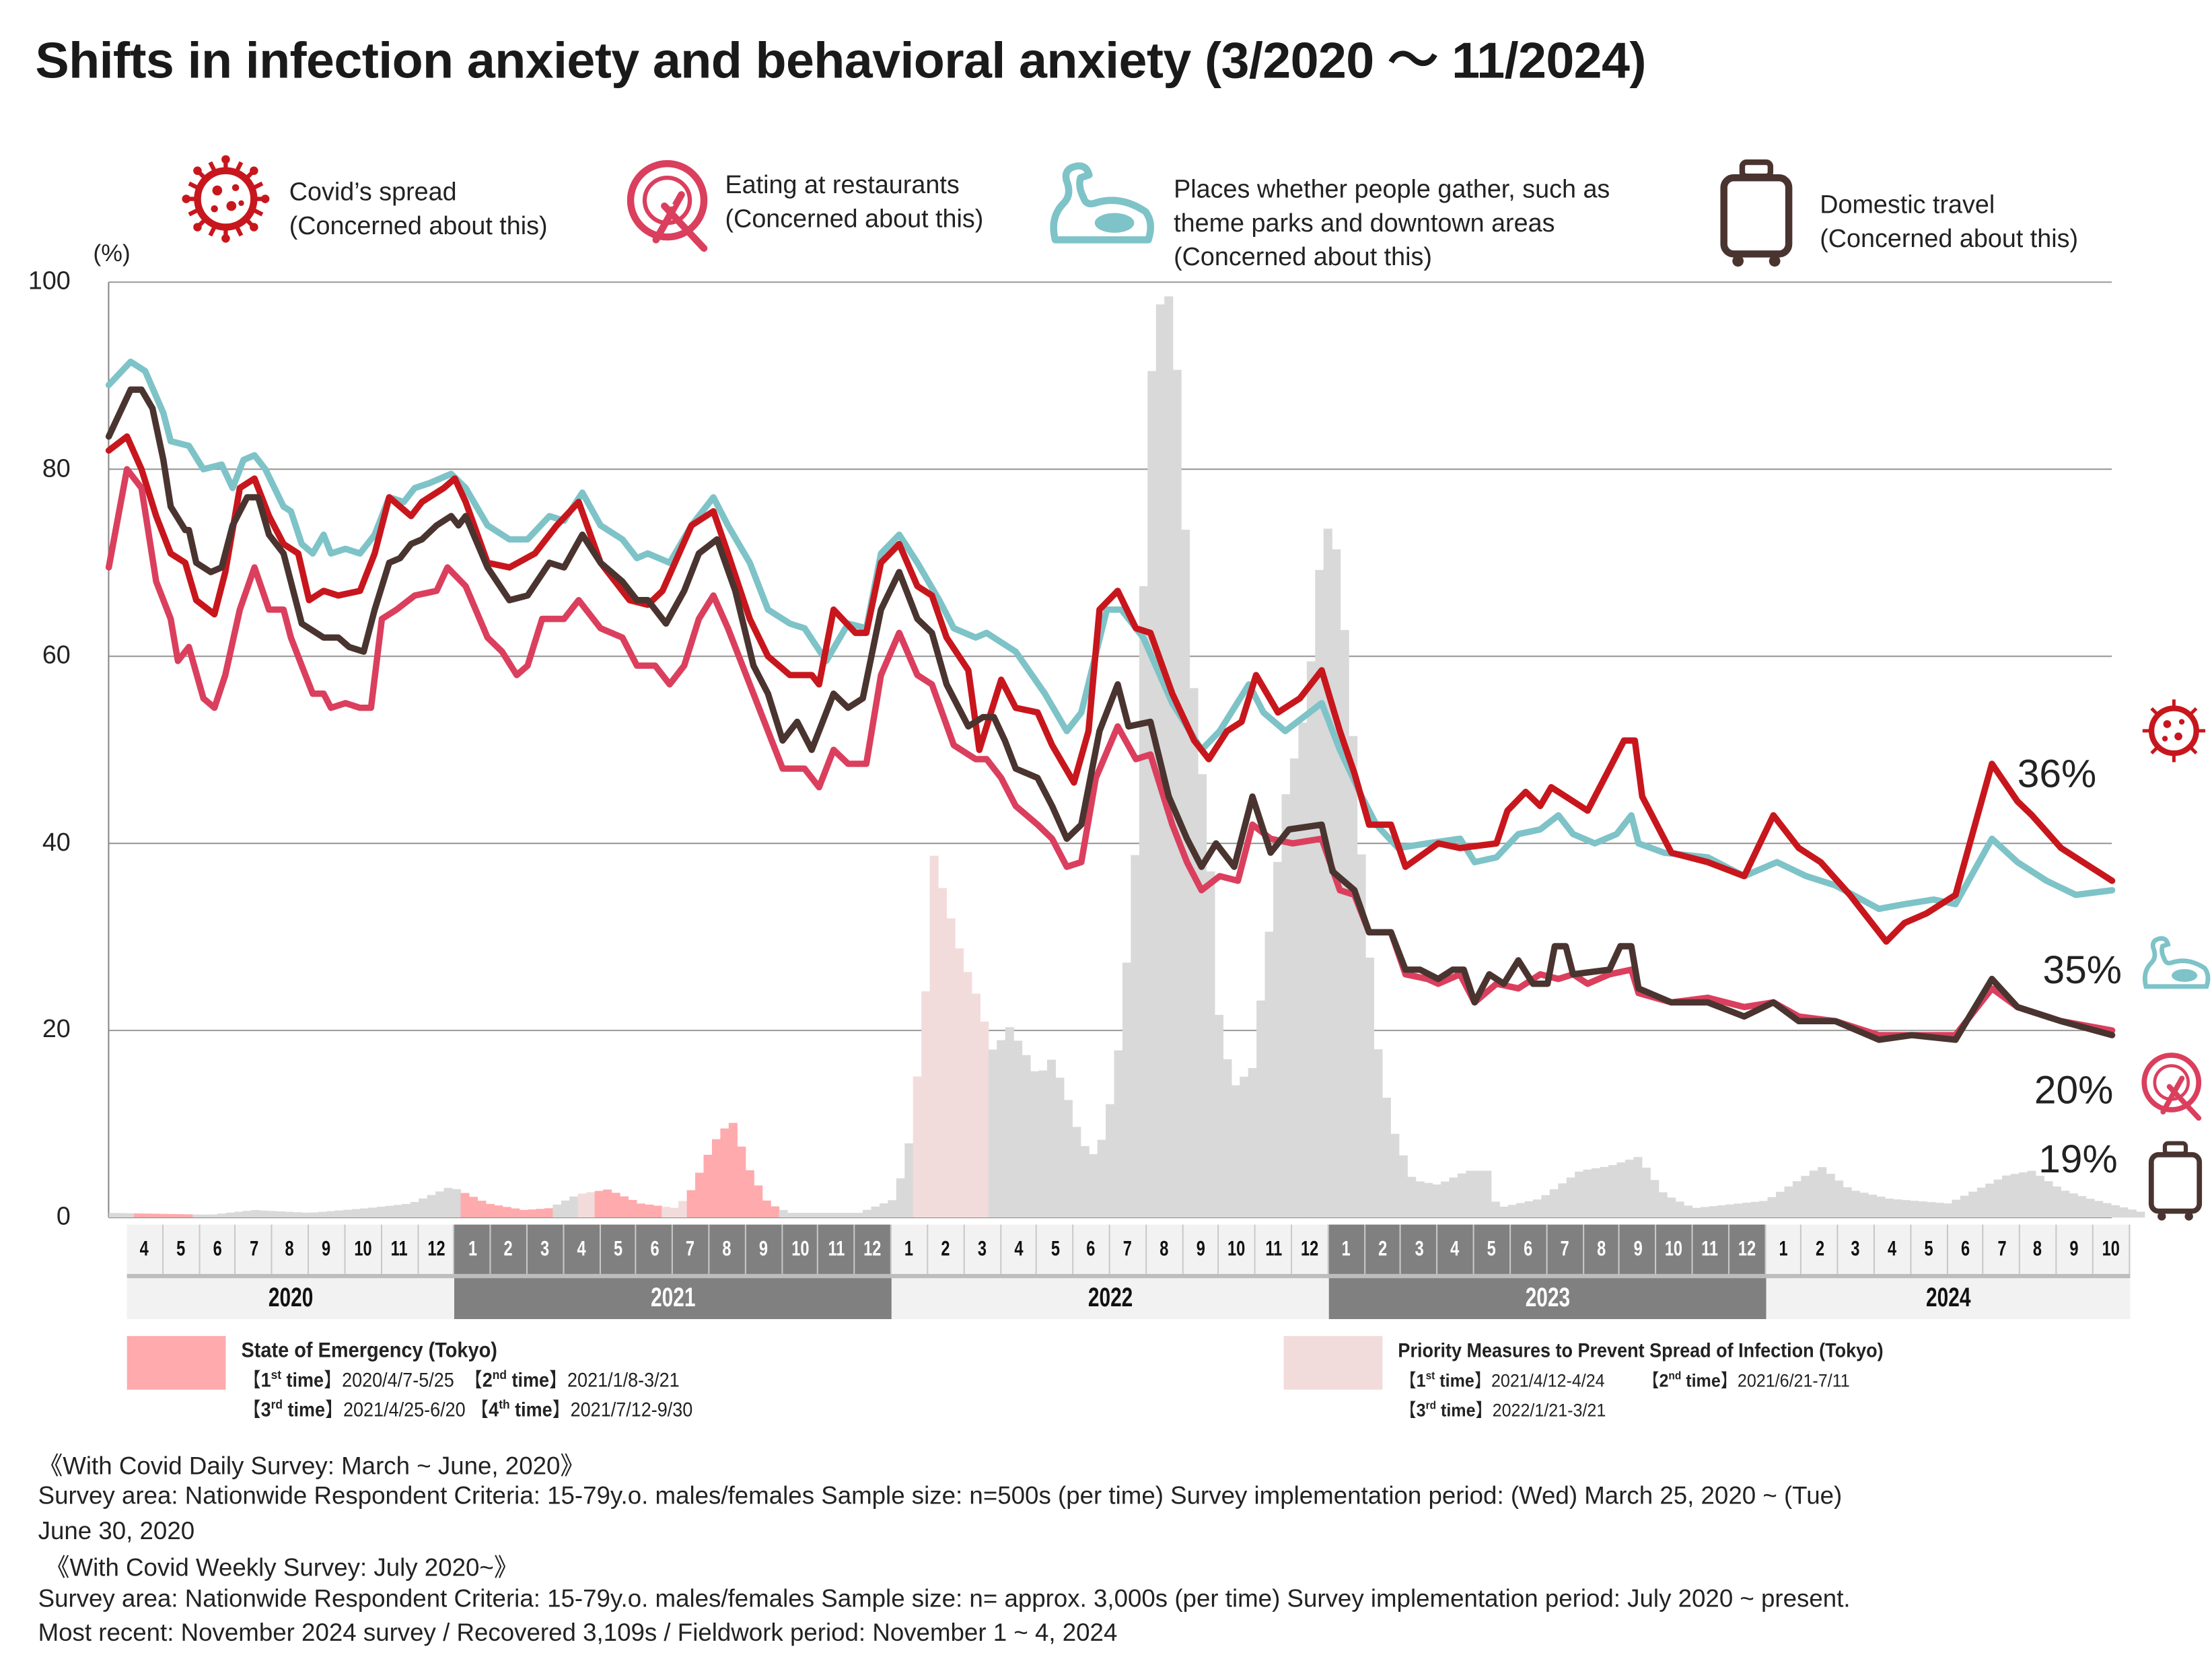 This screenshot has width=2212, height=1665. What do you see at coordinates (2078, 1159) in the screenshot?
I see `end-label-domestic-travel: 19%` at bounding box center [2078, 1159].